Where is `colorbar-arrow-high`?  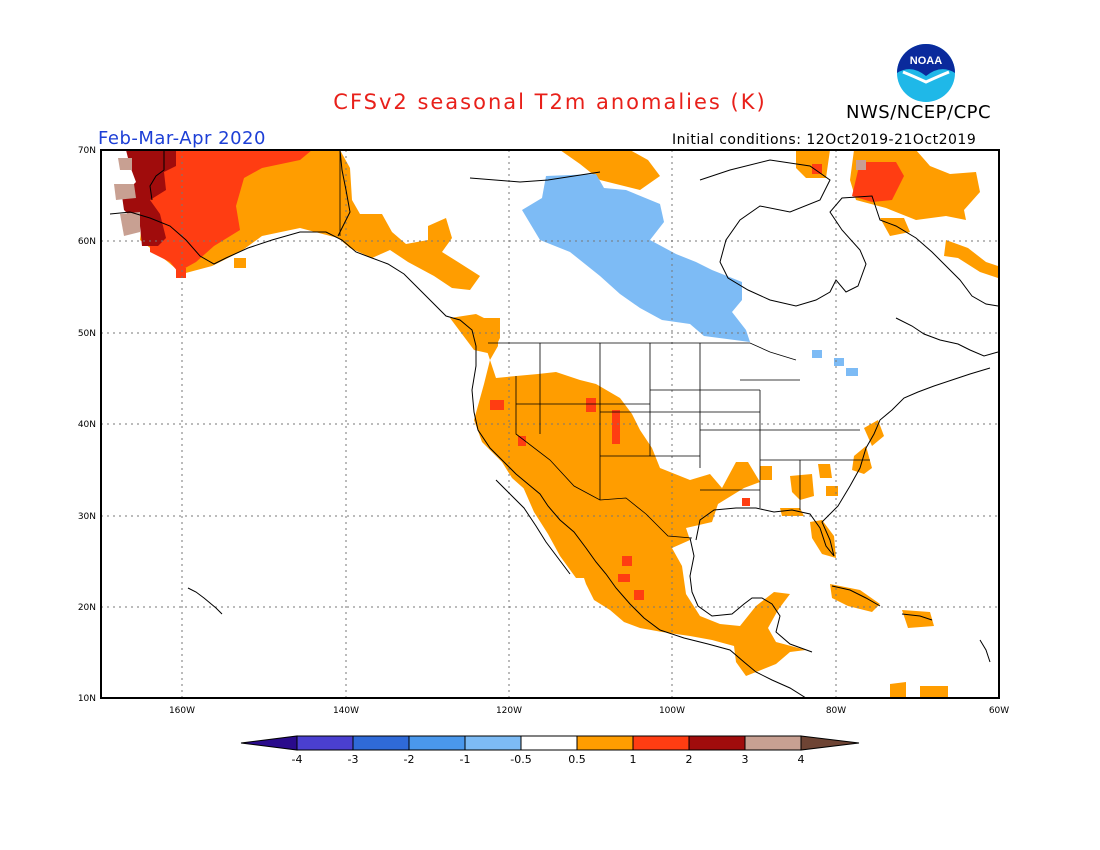
colorbar-arrow-high is located at coordinates (830, 743).